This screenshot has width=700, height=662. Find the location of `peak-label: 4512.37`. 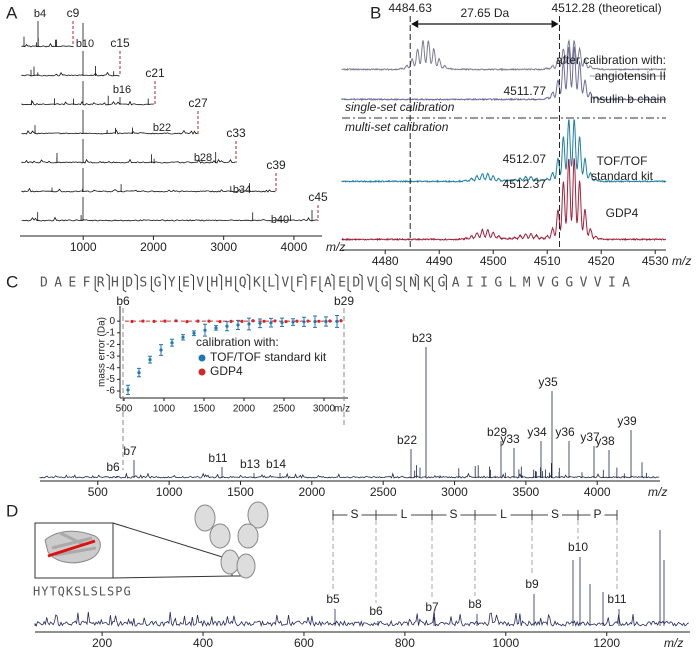

peak-label: 4512.37 is located at coordinates (525, 184).